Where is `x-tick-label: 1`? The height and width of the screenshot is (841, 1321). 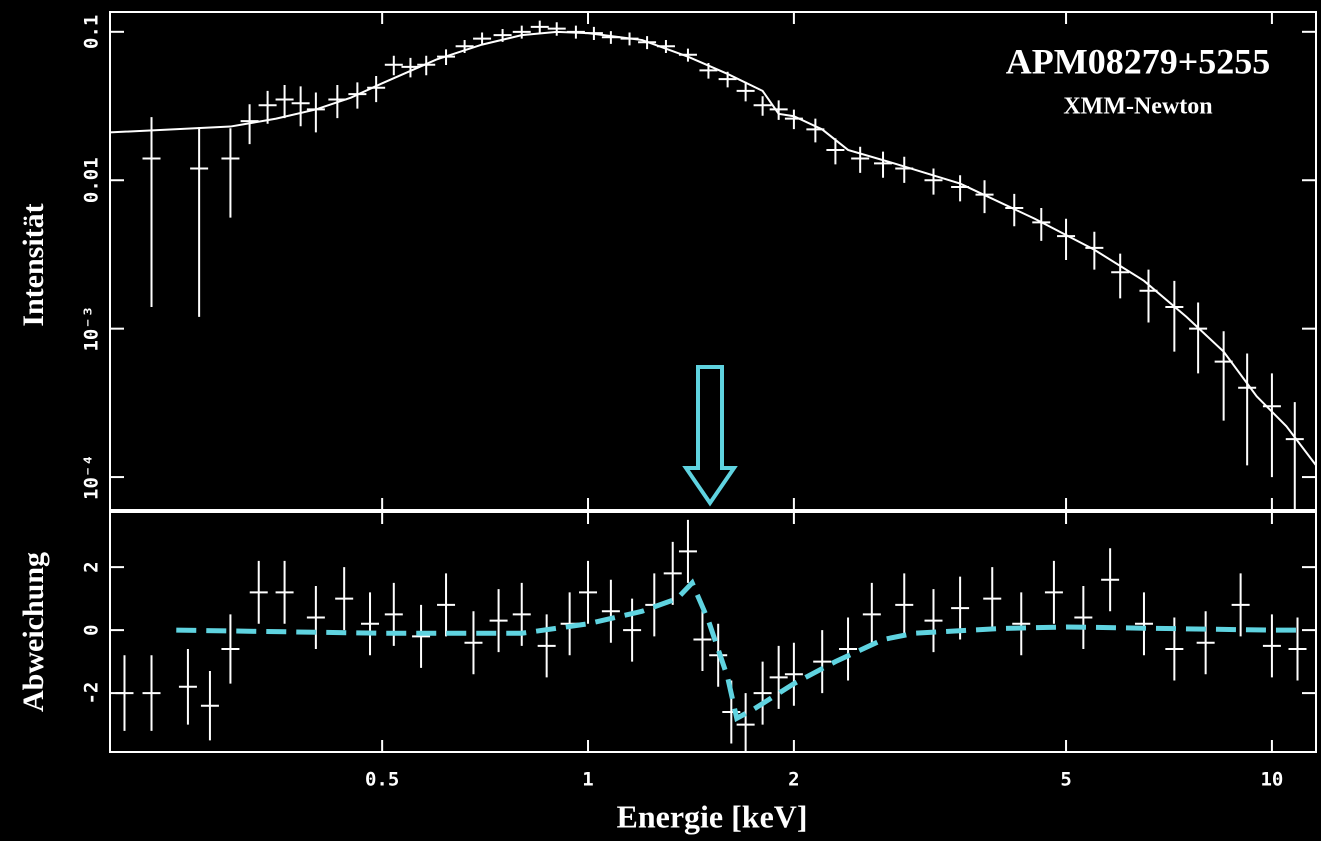
x-tick-label: 1 is located at coordinates (587, 780).